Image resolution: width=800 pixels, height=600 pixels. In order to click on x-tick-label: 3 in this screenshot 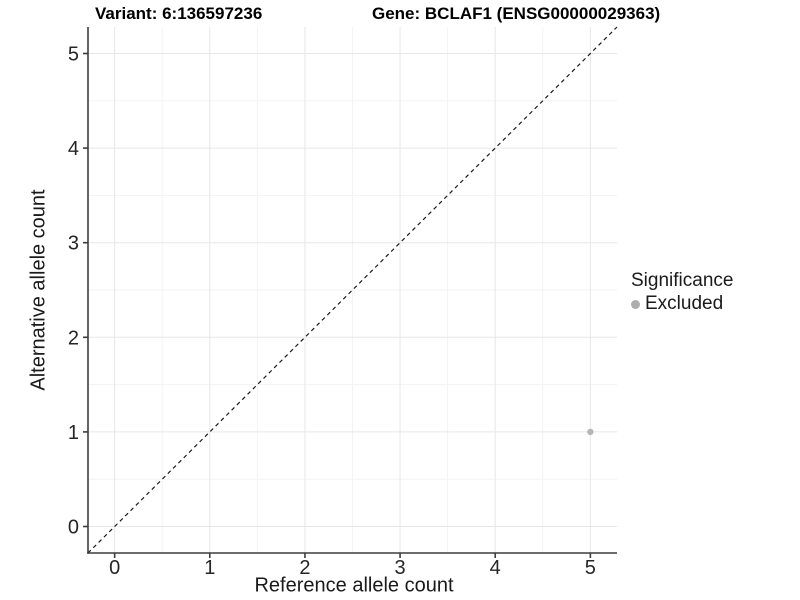, I will do `click(400, 568)`.